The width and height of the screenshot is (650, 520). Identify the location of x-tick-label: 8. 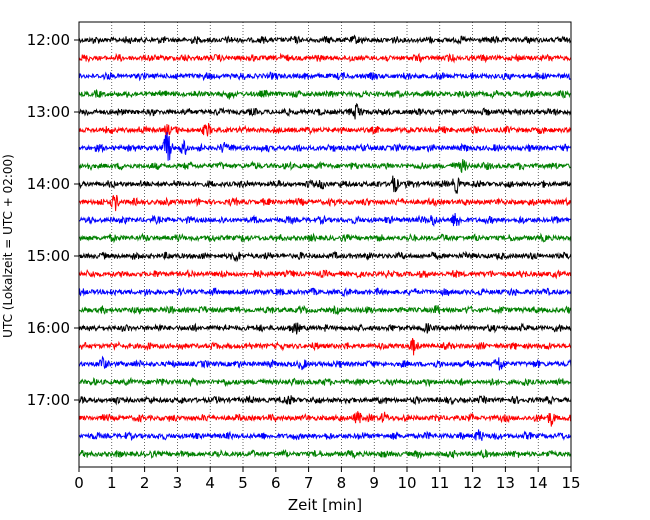
(342, 483).